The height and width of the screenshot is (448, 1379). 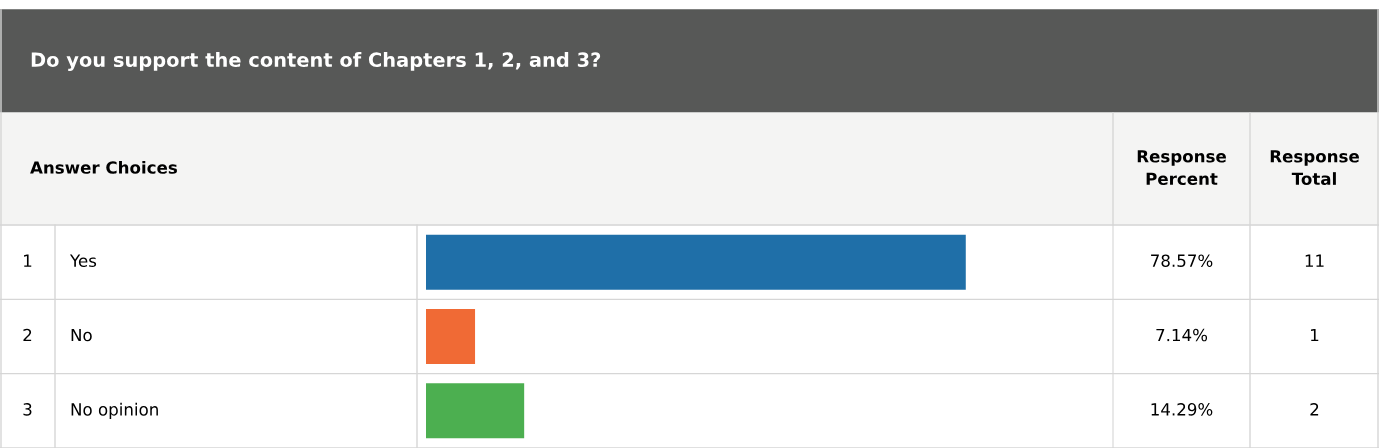 What do you see at coordinates (27, 409) in the screenshot?
I see `text: 3` at bounding box center [27, 409].